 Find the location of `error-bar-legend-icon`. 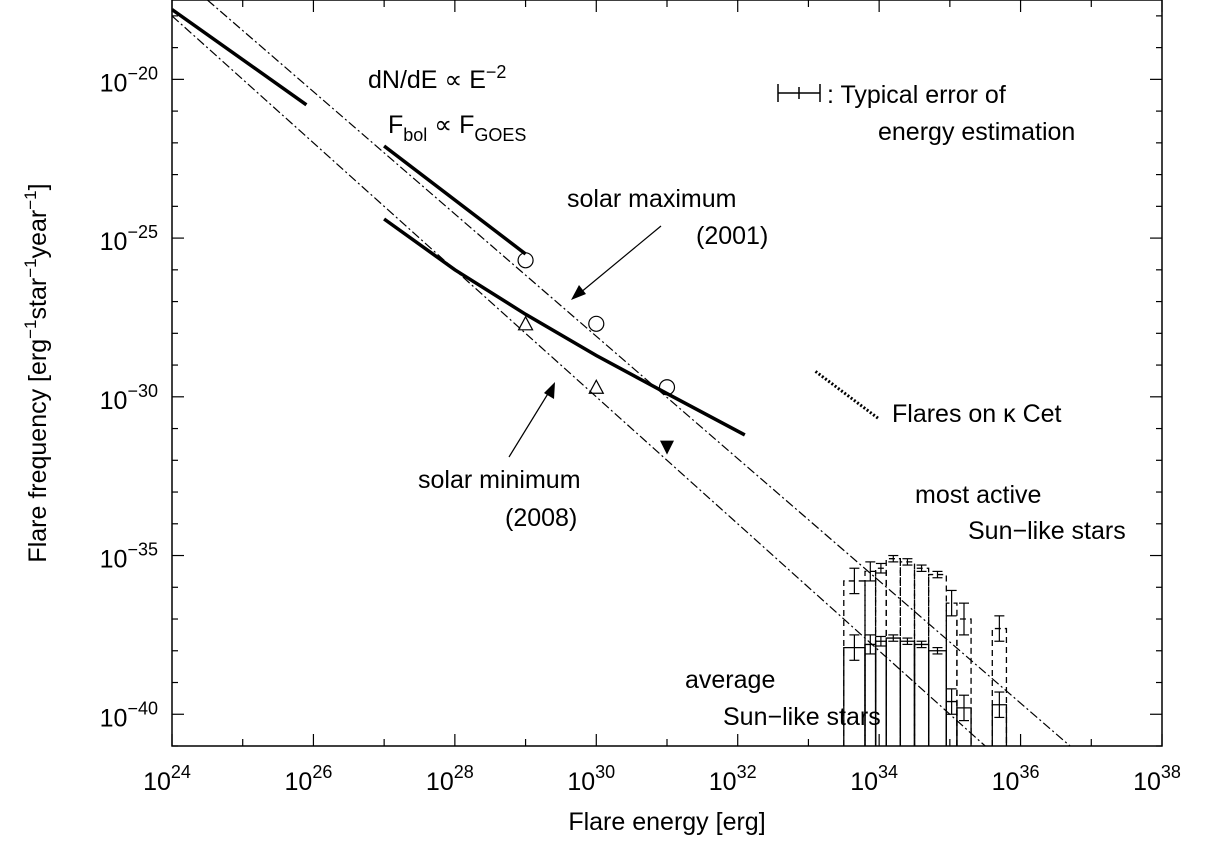

error-bar-legend-icon is located at coordinates (799, 93).